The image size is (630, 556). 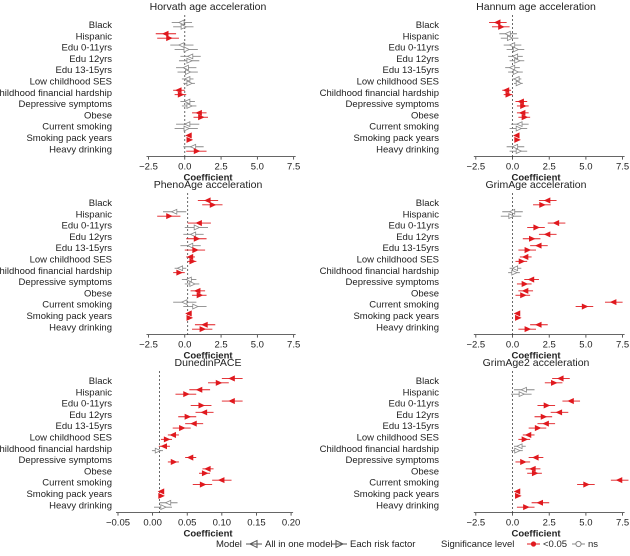 What do you see at coordinates (100, 381) in the screenshot?
I see `risk-factor-label: Black` at bounding box center [100, 381].